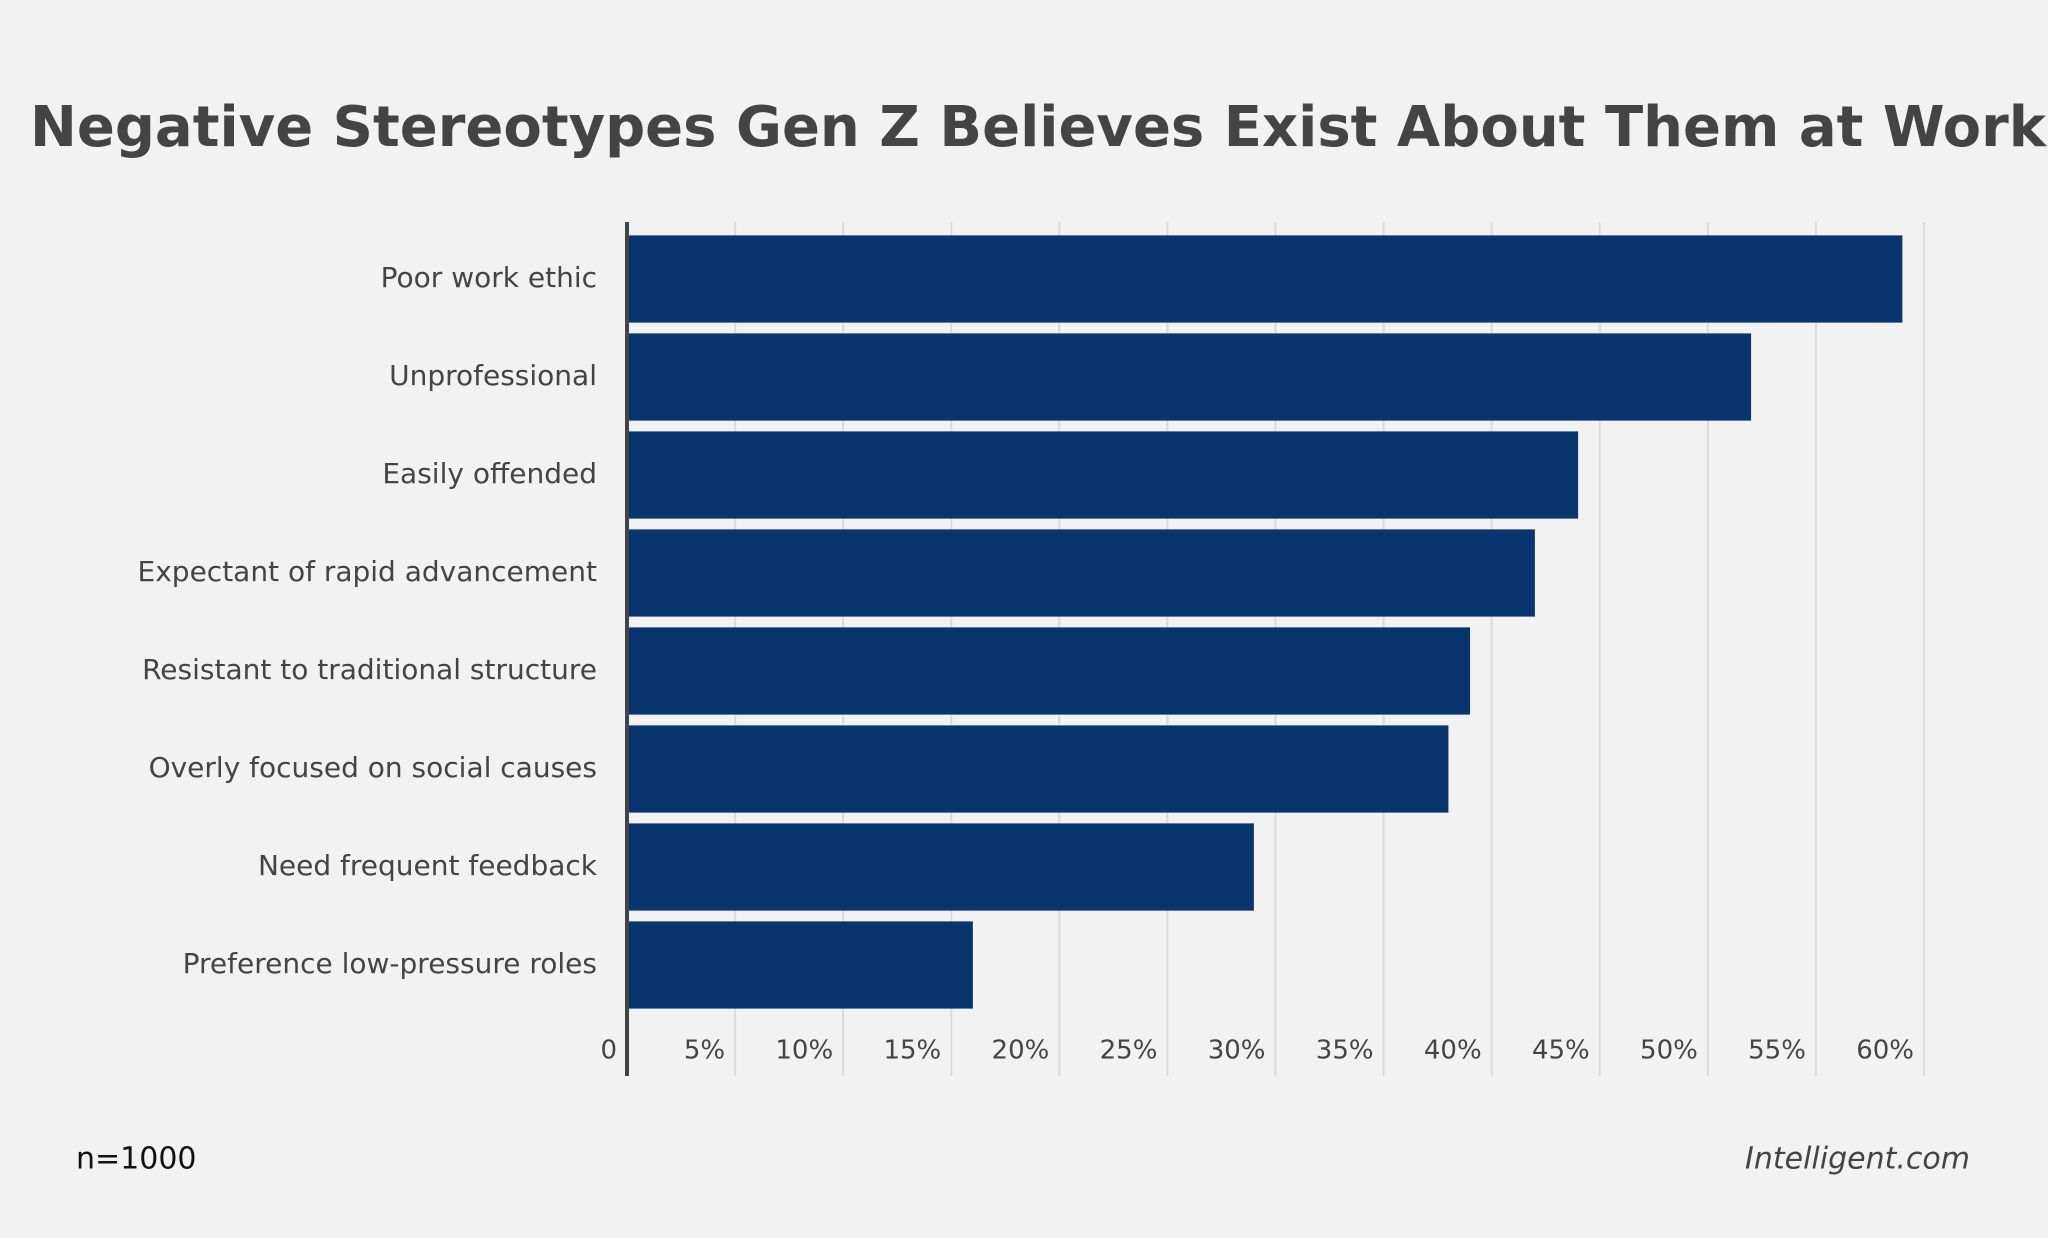 Image resolution: width=2048 pixels, height=1238 pixels. What do you see at coordinates (1345, 1051) in the screenshot?
I see `x-tick-label: 35%` at bounding box center [1345, 1051].